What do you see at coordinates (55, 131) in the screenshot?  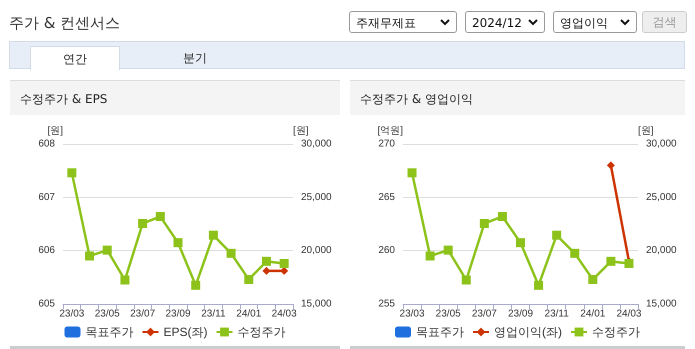 I see `y-axis-title: [원]` at bounding box center [55, 131].